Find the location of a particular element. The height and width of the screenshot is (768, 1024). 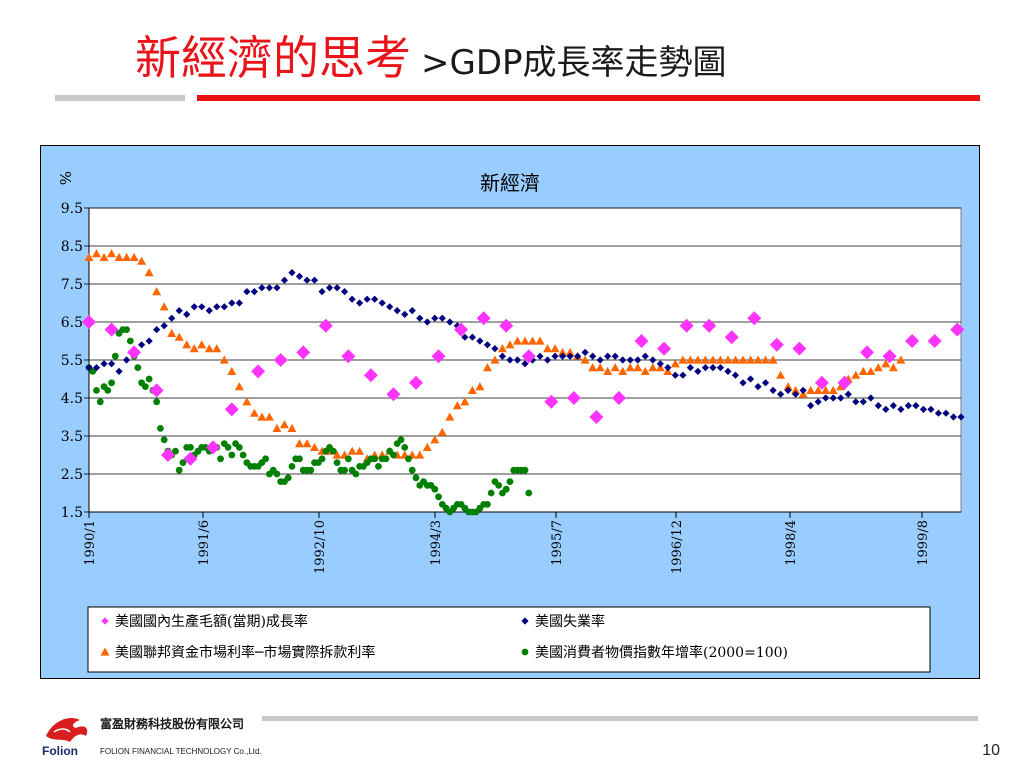

y-tick-label: 1.5 is located at coordinates (72, 513).